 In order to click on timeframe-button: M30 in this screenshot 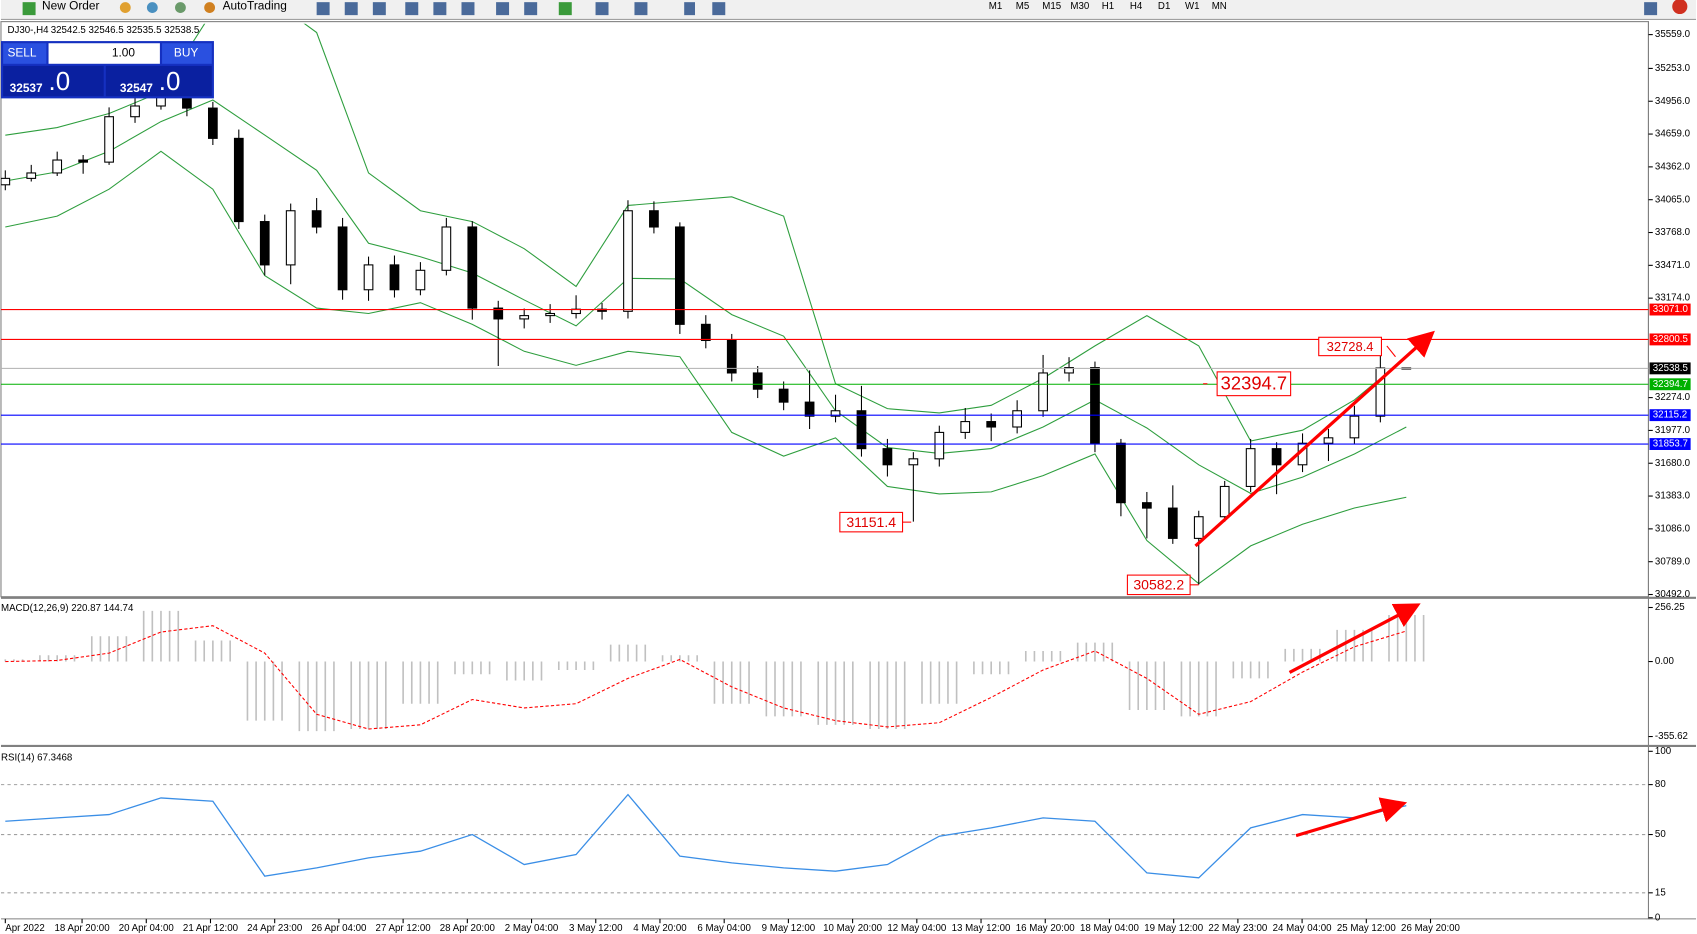, I will do `click(1080, 6)`.